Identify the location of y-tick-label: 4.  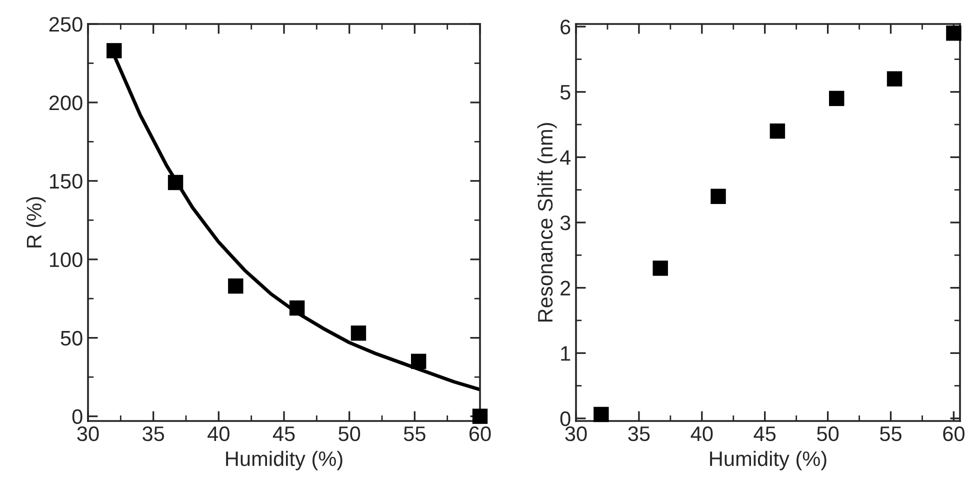
(565, 157).